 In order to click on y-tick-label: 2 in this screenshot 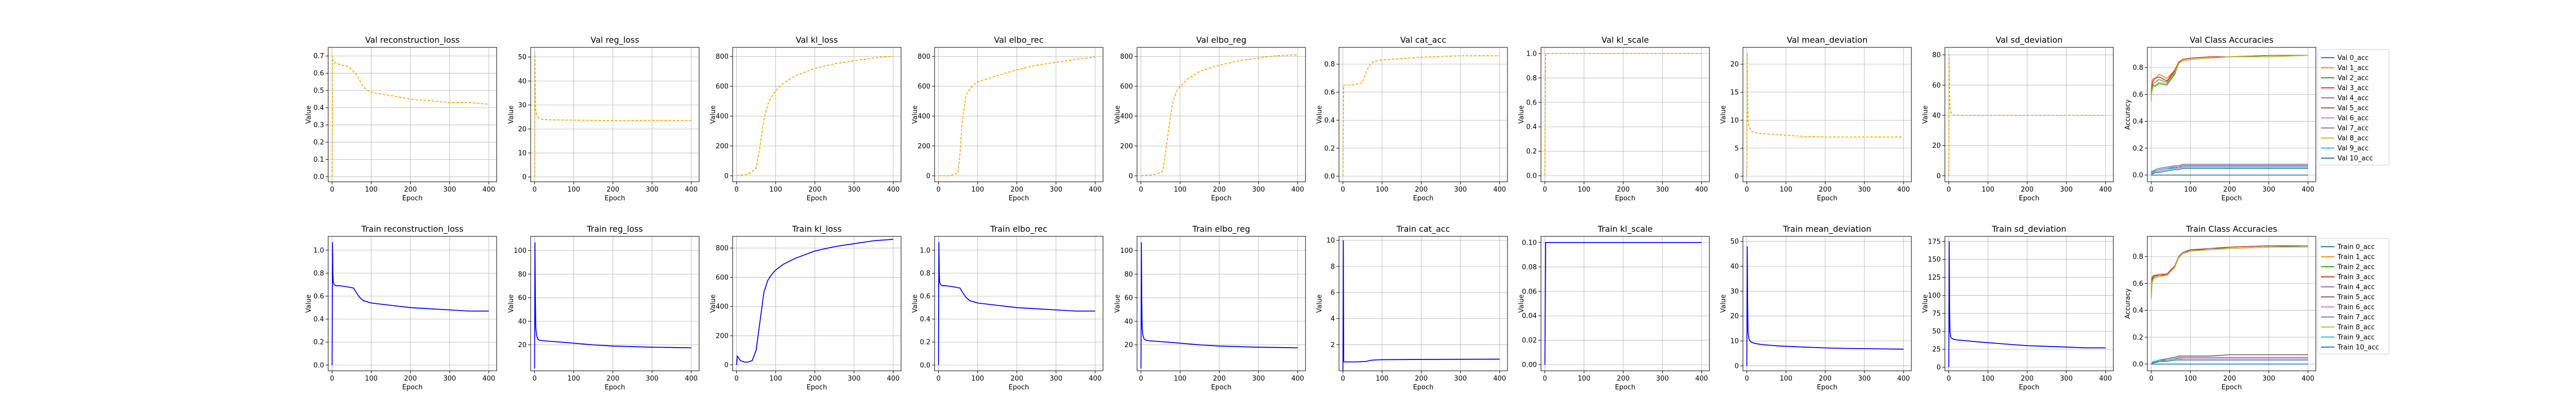, I will do `click(1333, 345)`.